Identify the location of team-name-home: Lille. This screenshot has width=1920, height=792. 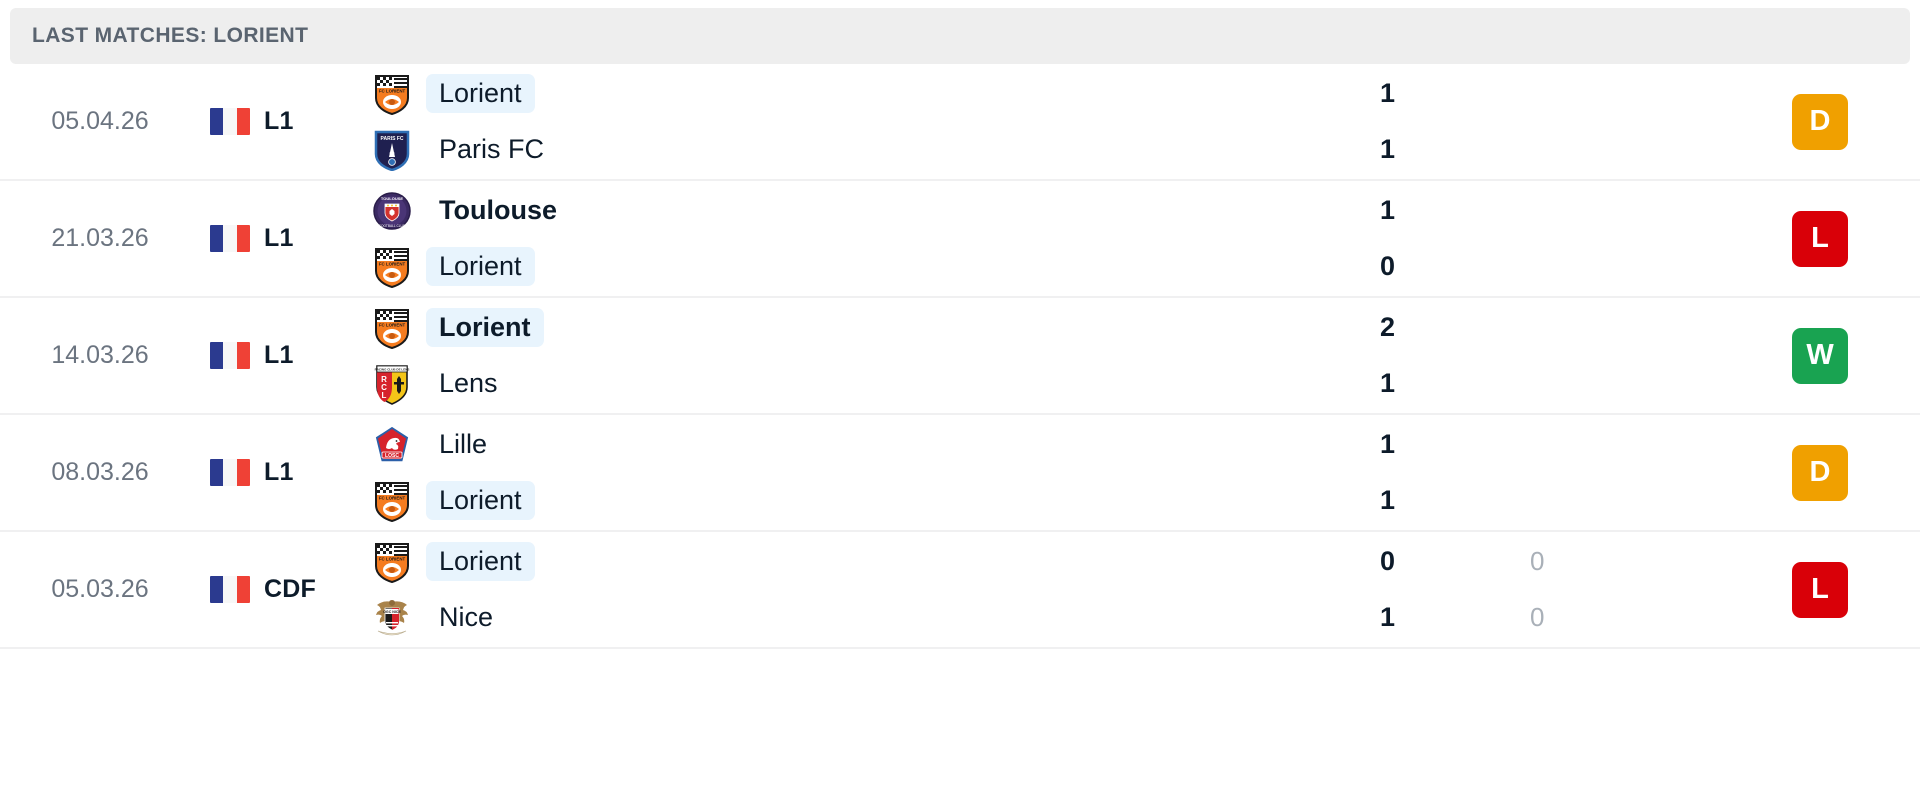
(463, 443).